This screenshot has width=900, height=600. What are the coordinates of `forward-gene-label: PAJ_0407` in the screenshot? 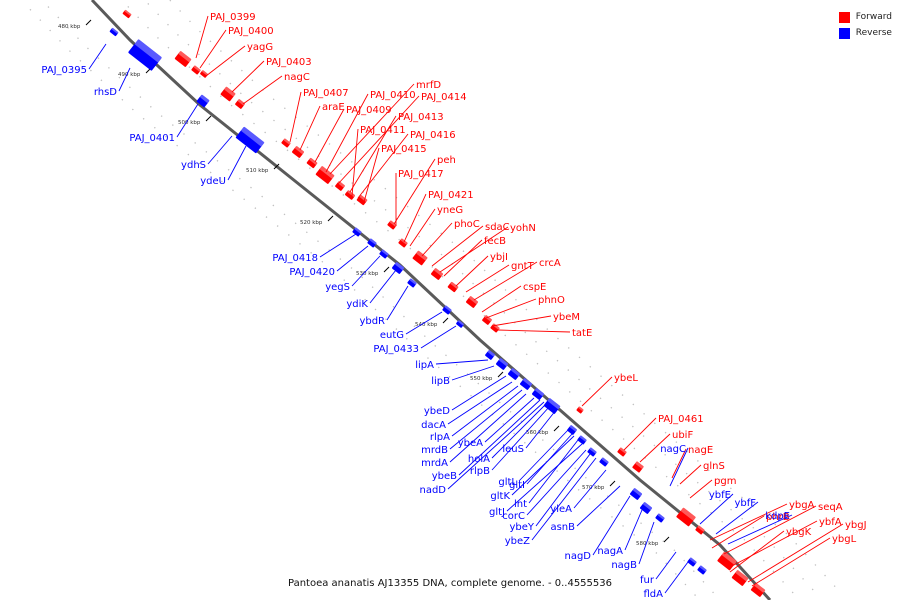 It's located at (326, 93).